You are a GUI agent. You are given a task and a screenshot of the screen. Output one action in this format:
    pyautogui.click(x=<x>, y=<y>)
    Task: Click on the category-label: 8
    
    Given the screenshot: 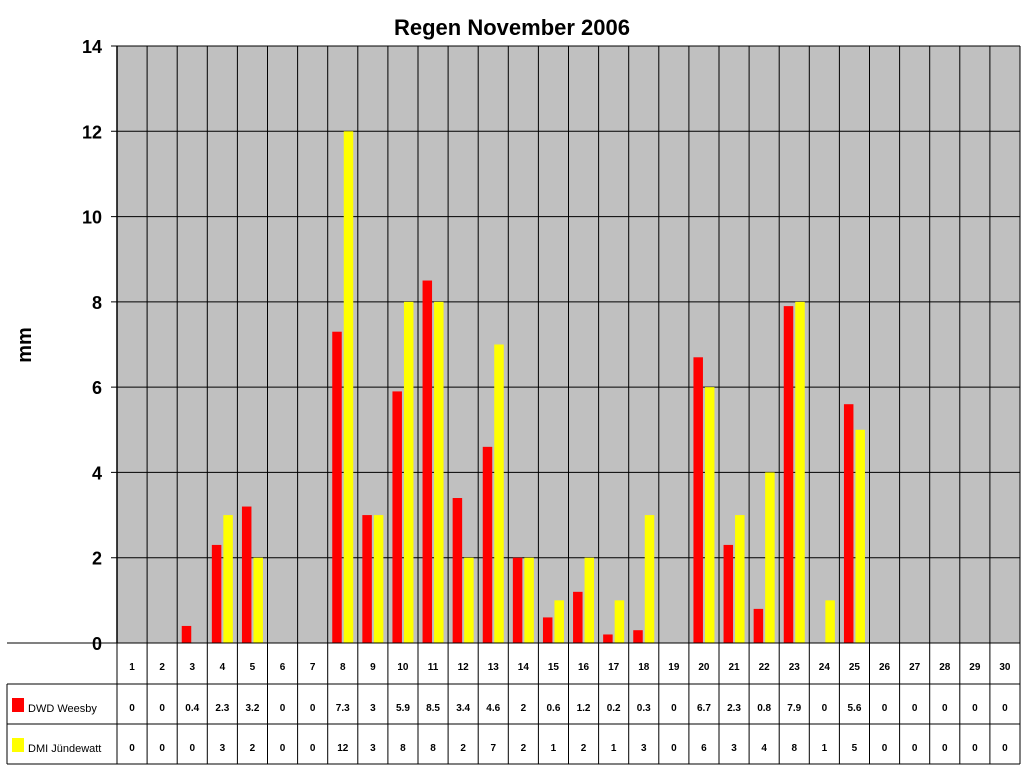 What is the action you would take?
    pyautogui.click(x=343, y=667)
    